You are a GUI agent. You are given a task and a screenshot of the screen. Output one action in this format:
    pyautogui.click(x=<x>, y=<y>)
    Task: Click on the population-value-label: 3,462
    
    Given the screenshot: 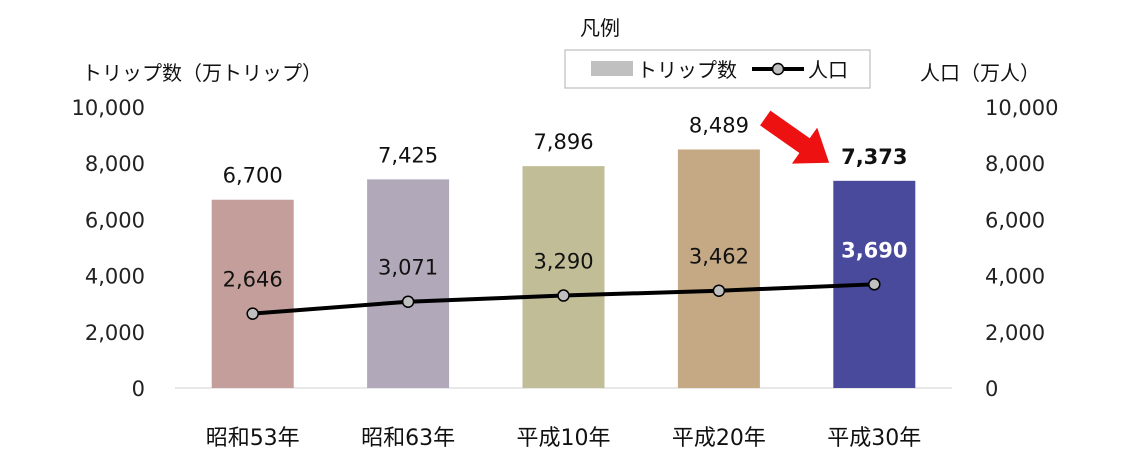 What is the action you would take?
    pyautogui.click(x=719, y=257)
    